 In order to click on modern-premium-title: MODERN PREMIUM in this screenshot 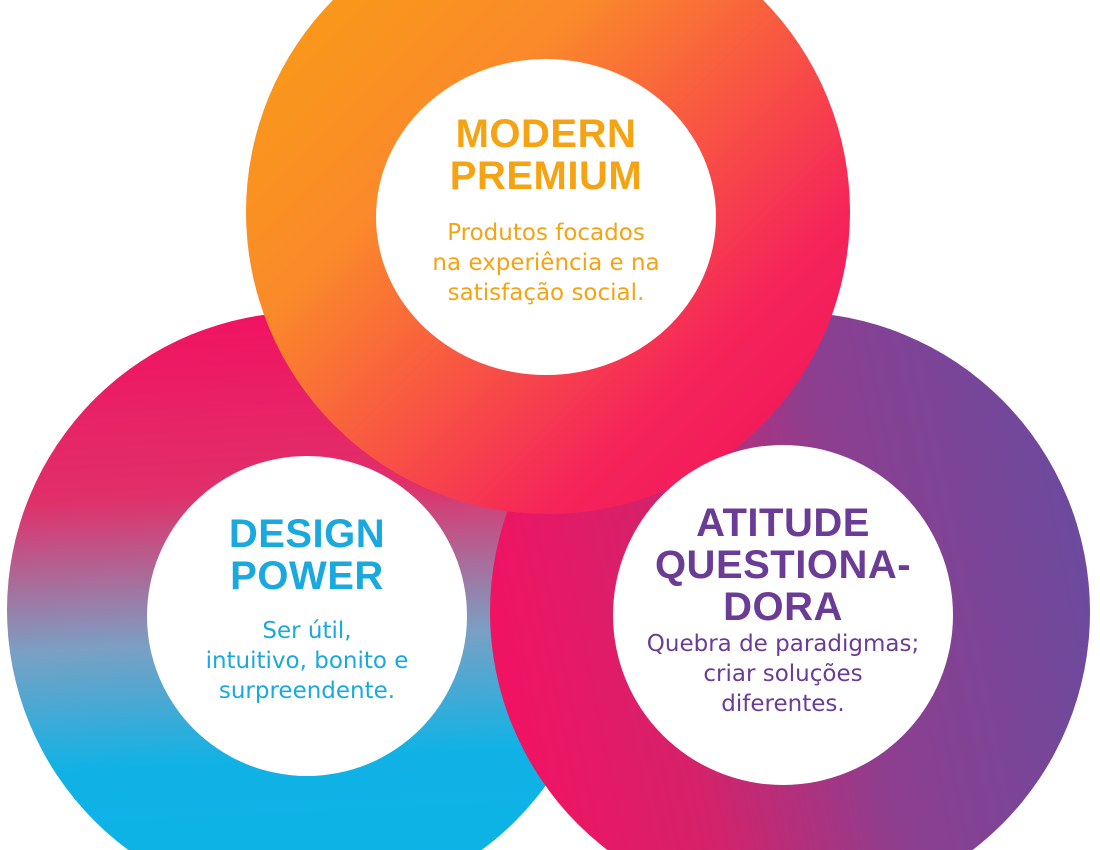, I will do `click(546, 155)`.